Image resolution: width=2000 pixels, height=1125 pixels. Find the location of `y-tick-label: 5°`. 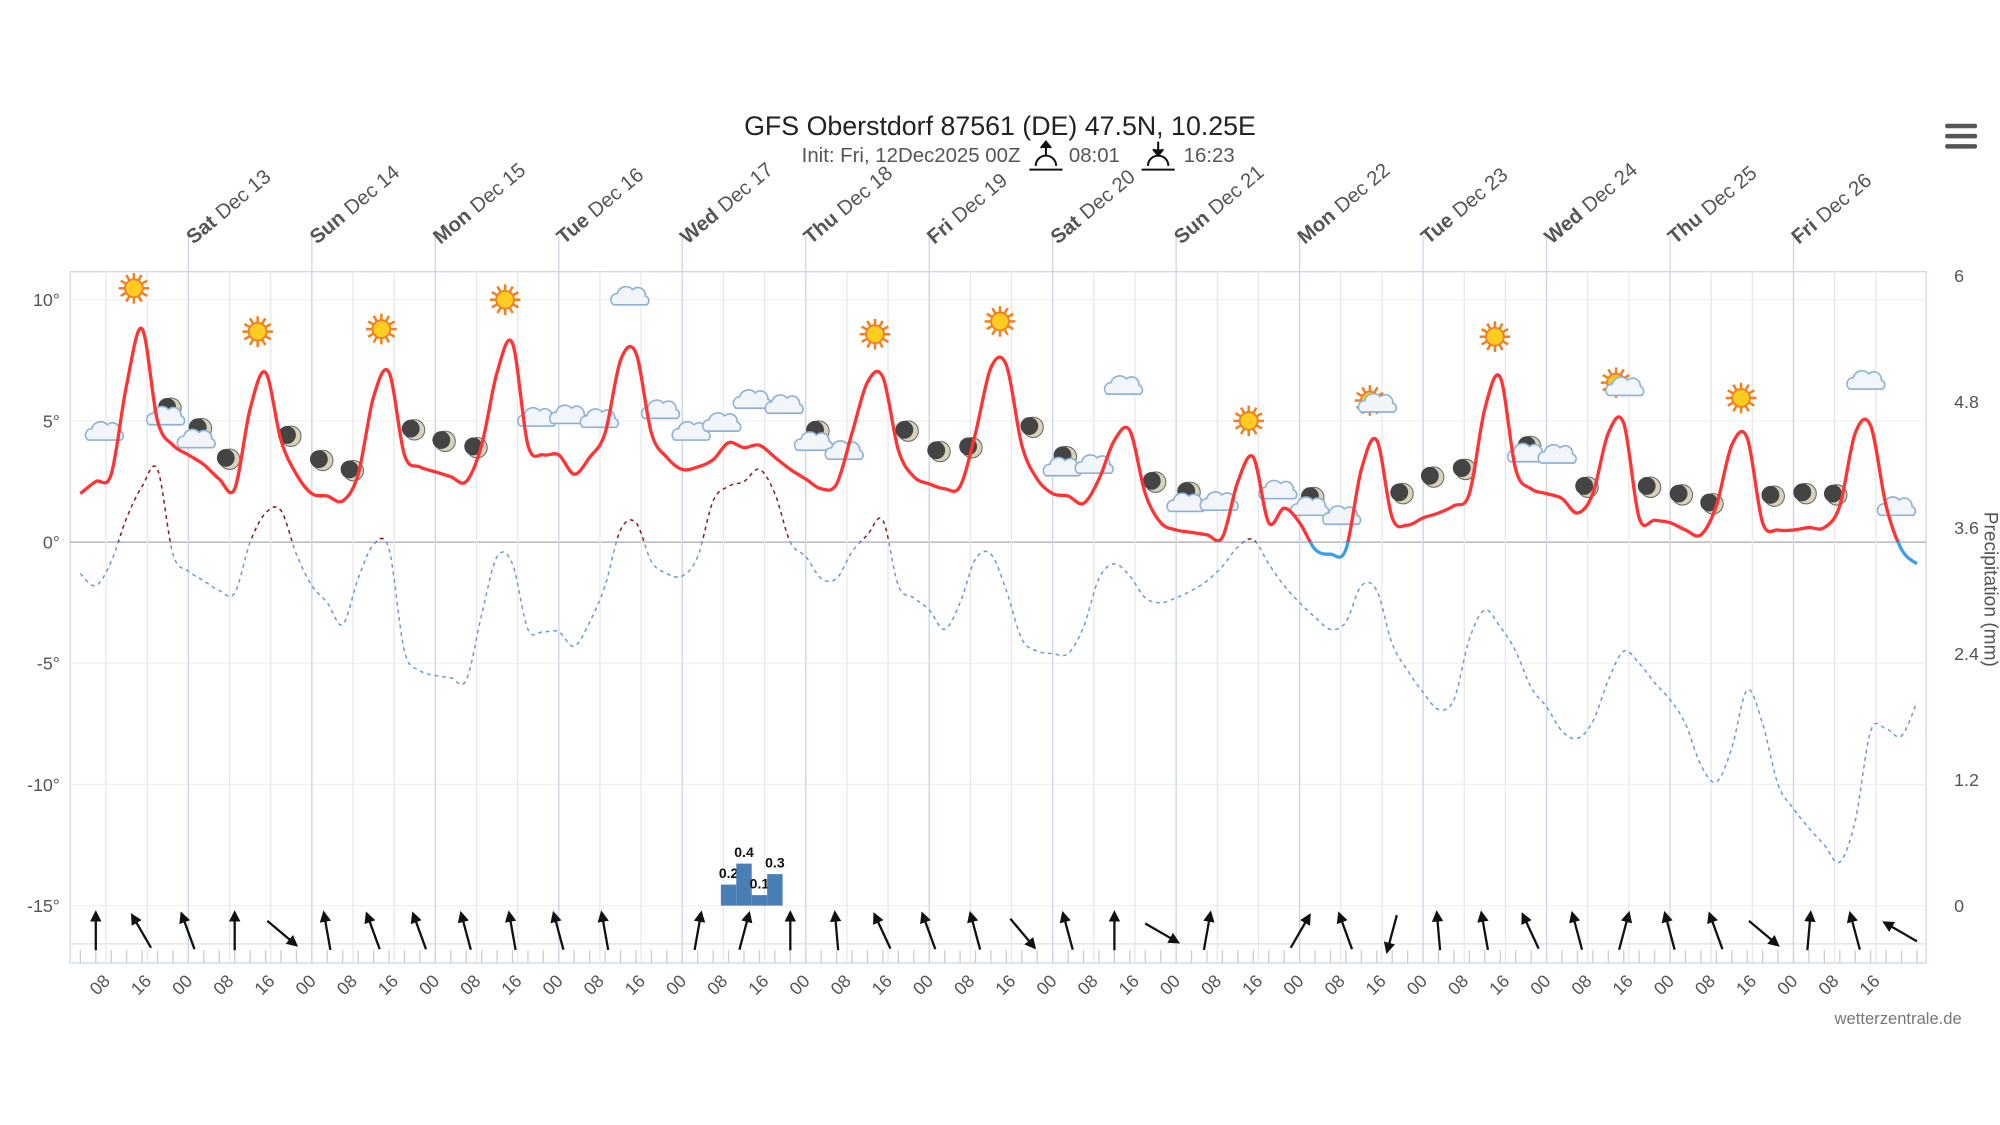

y-tick-label: 5° is located at coordinates (51, 421).